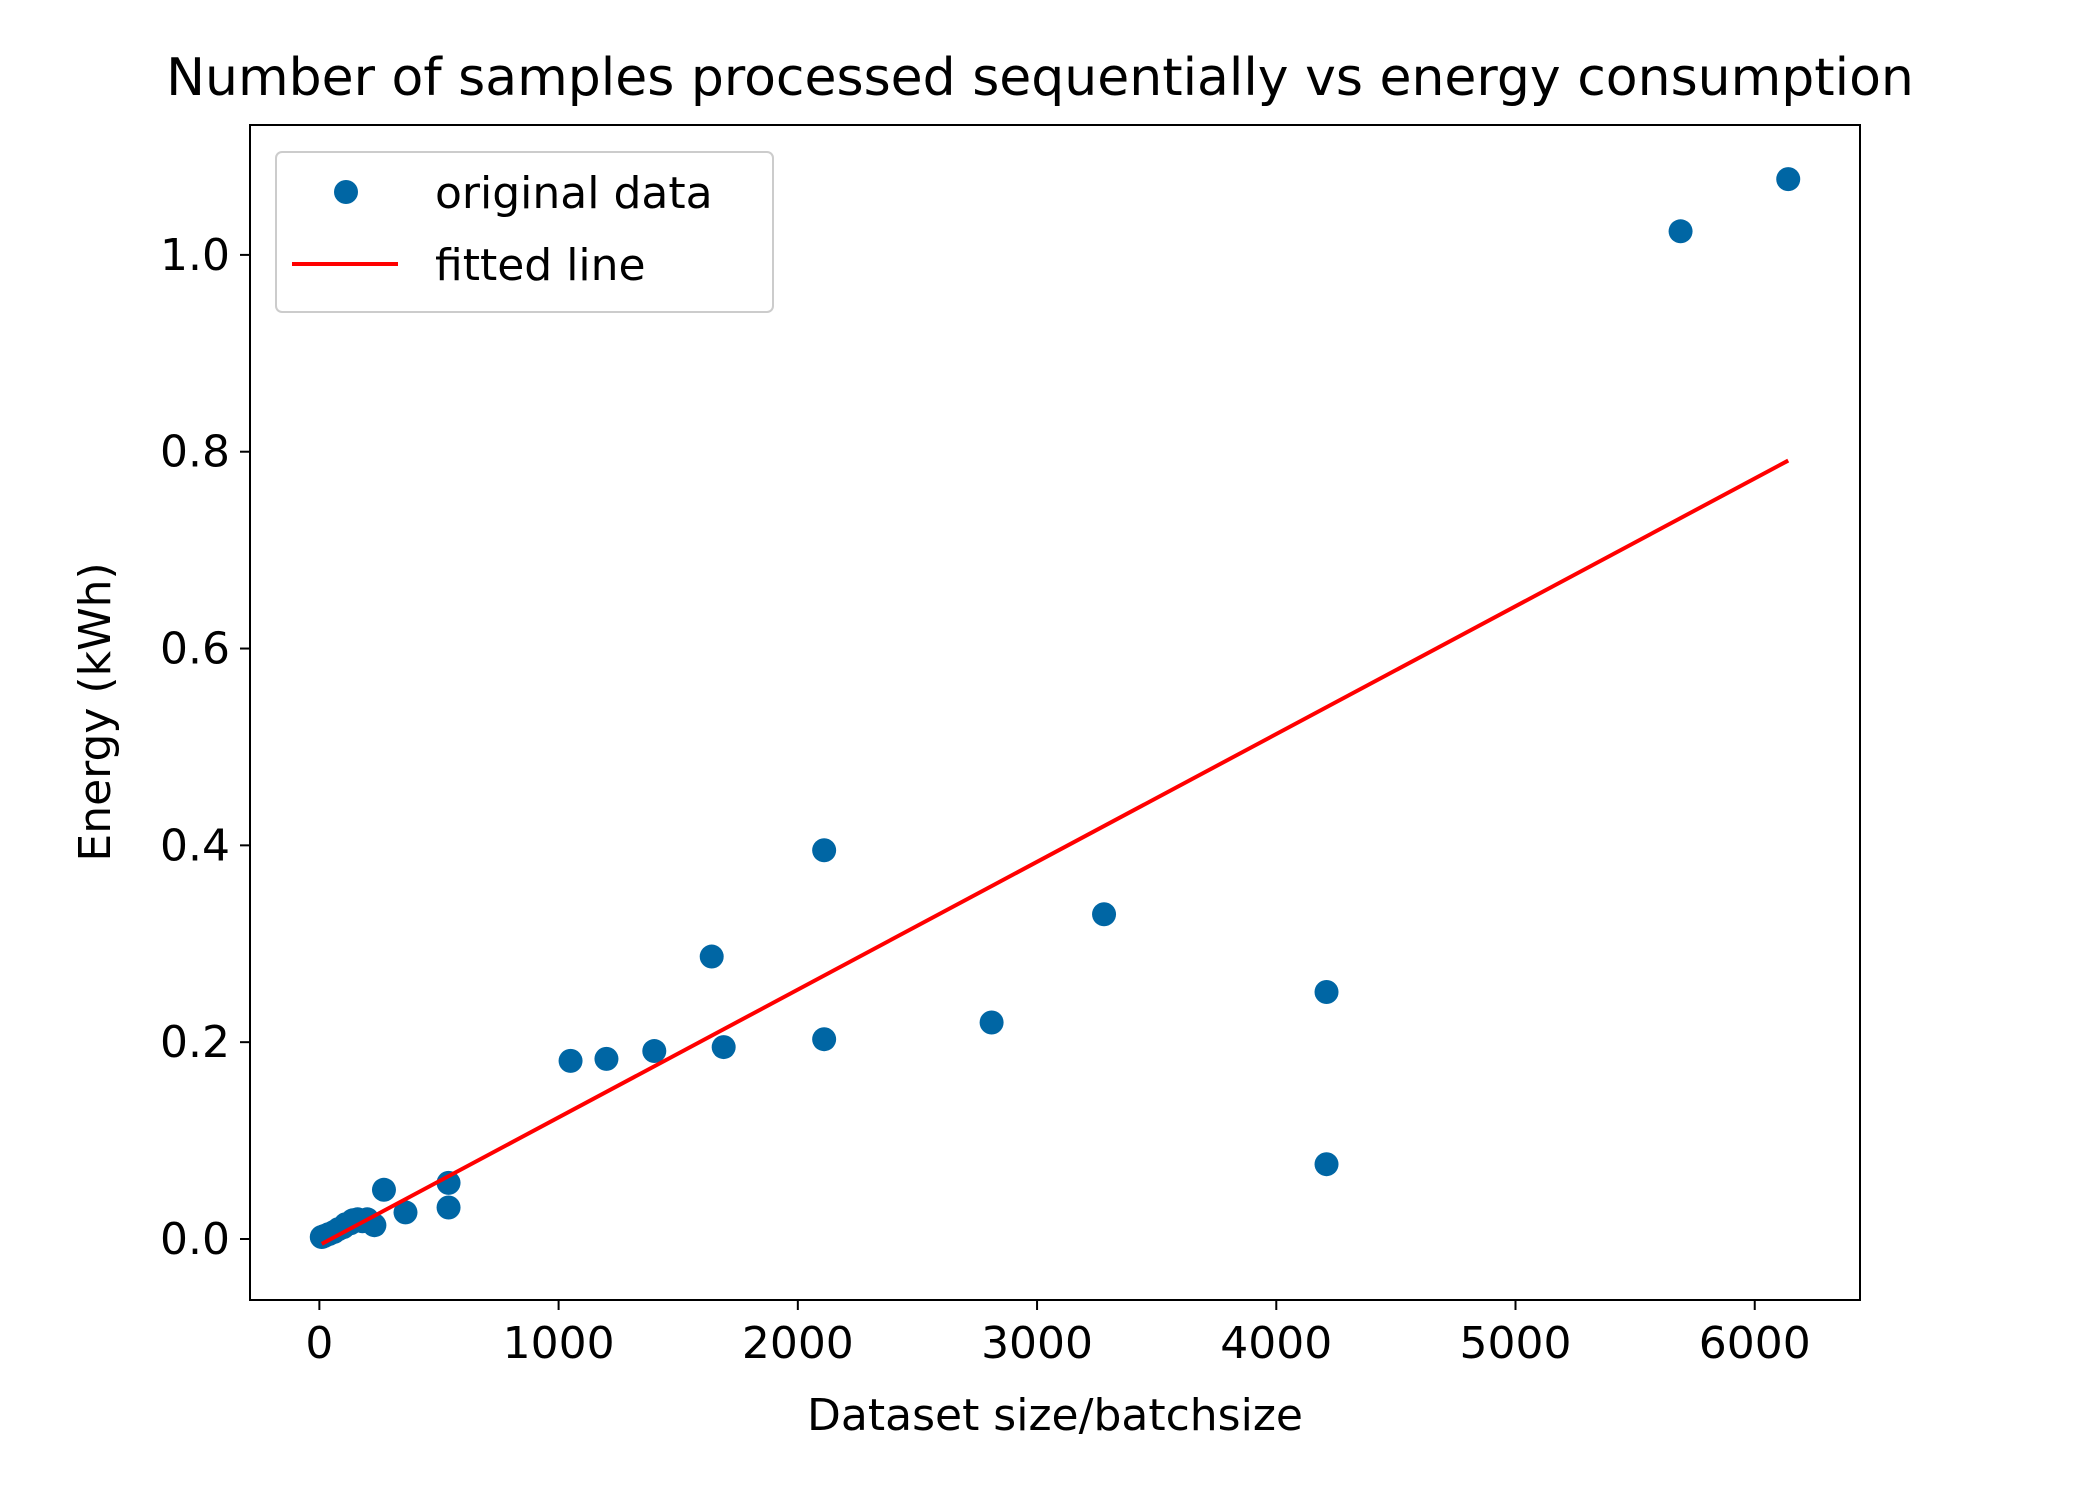  Describe the element at coordinates (1037, 1343) in the screenshot. I see `x-tick-label: 3000` at that location.